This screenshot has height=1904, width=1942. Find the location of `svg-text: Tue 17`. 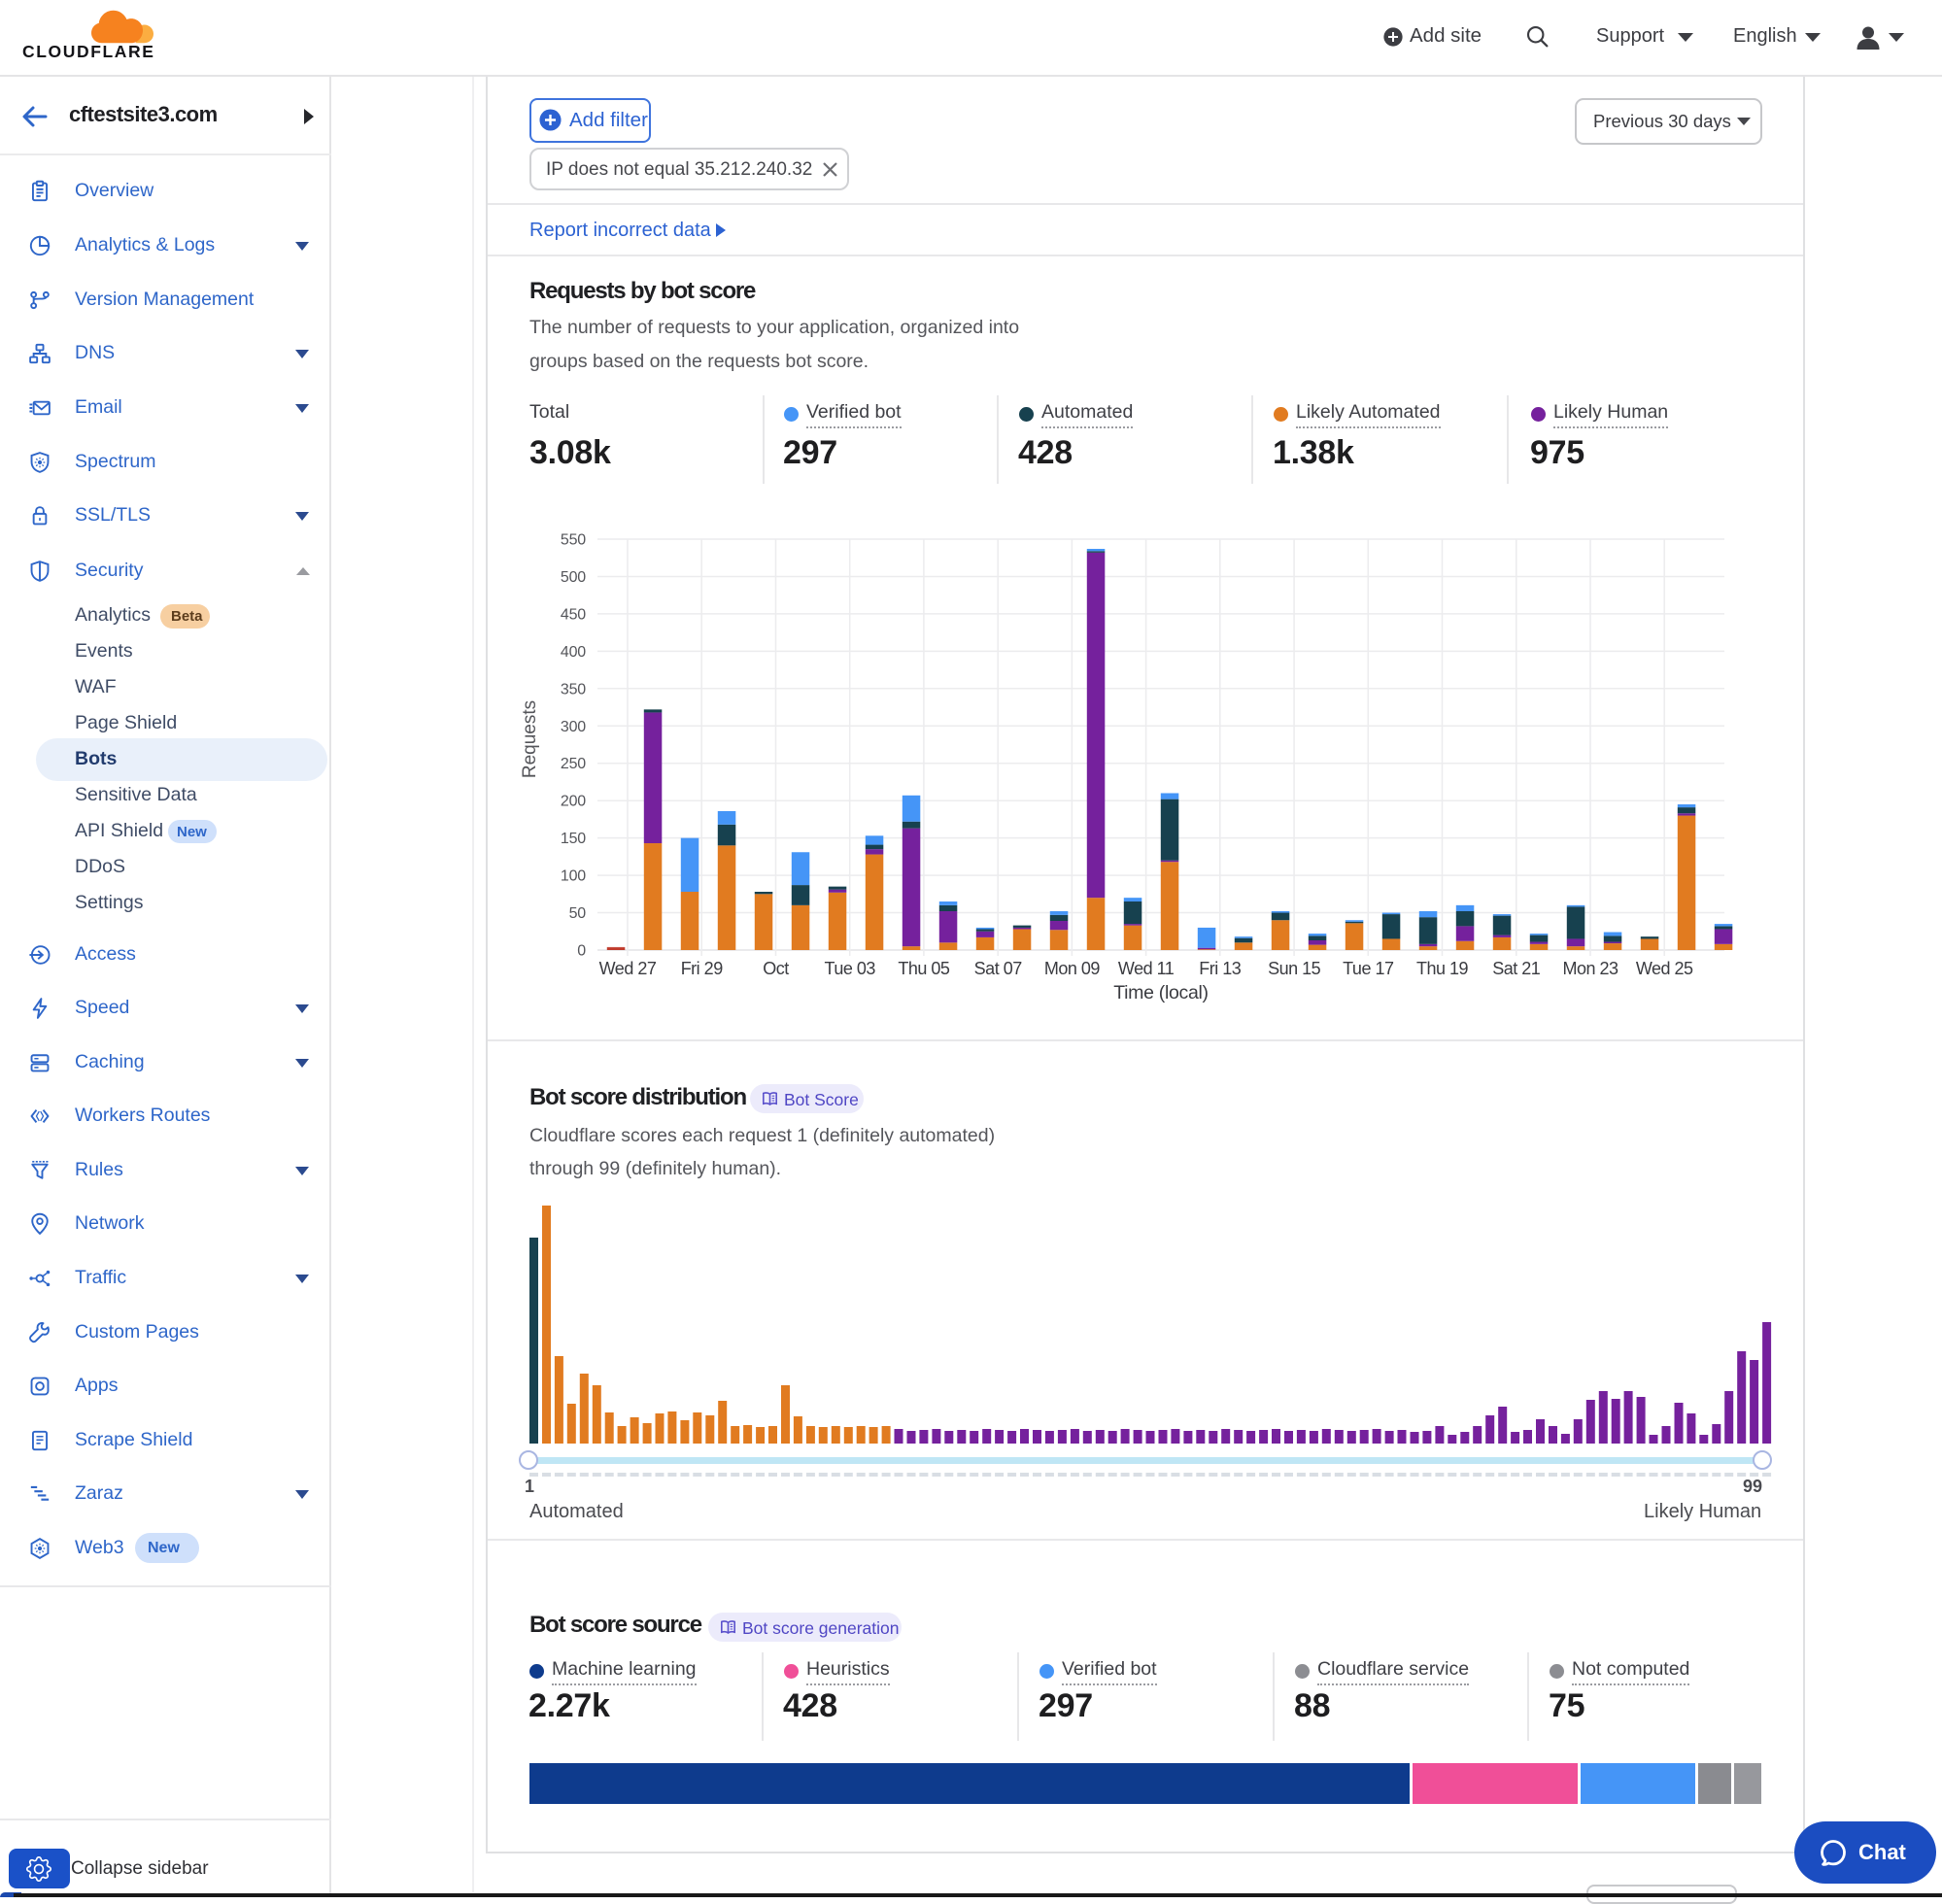

svg-text: Tue 17 is located at coordinates (1368, 968).